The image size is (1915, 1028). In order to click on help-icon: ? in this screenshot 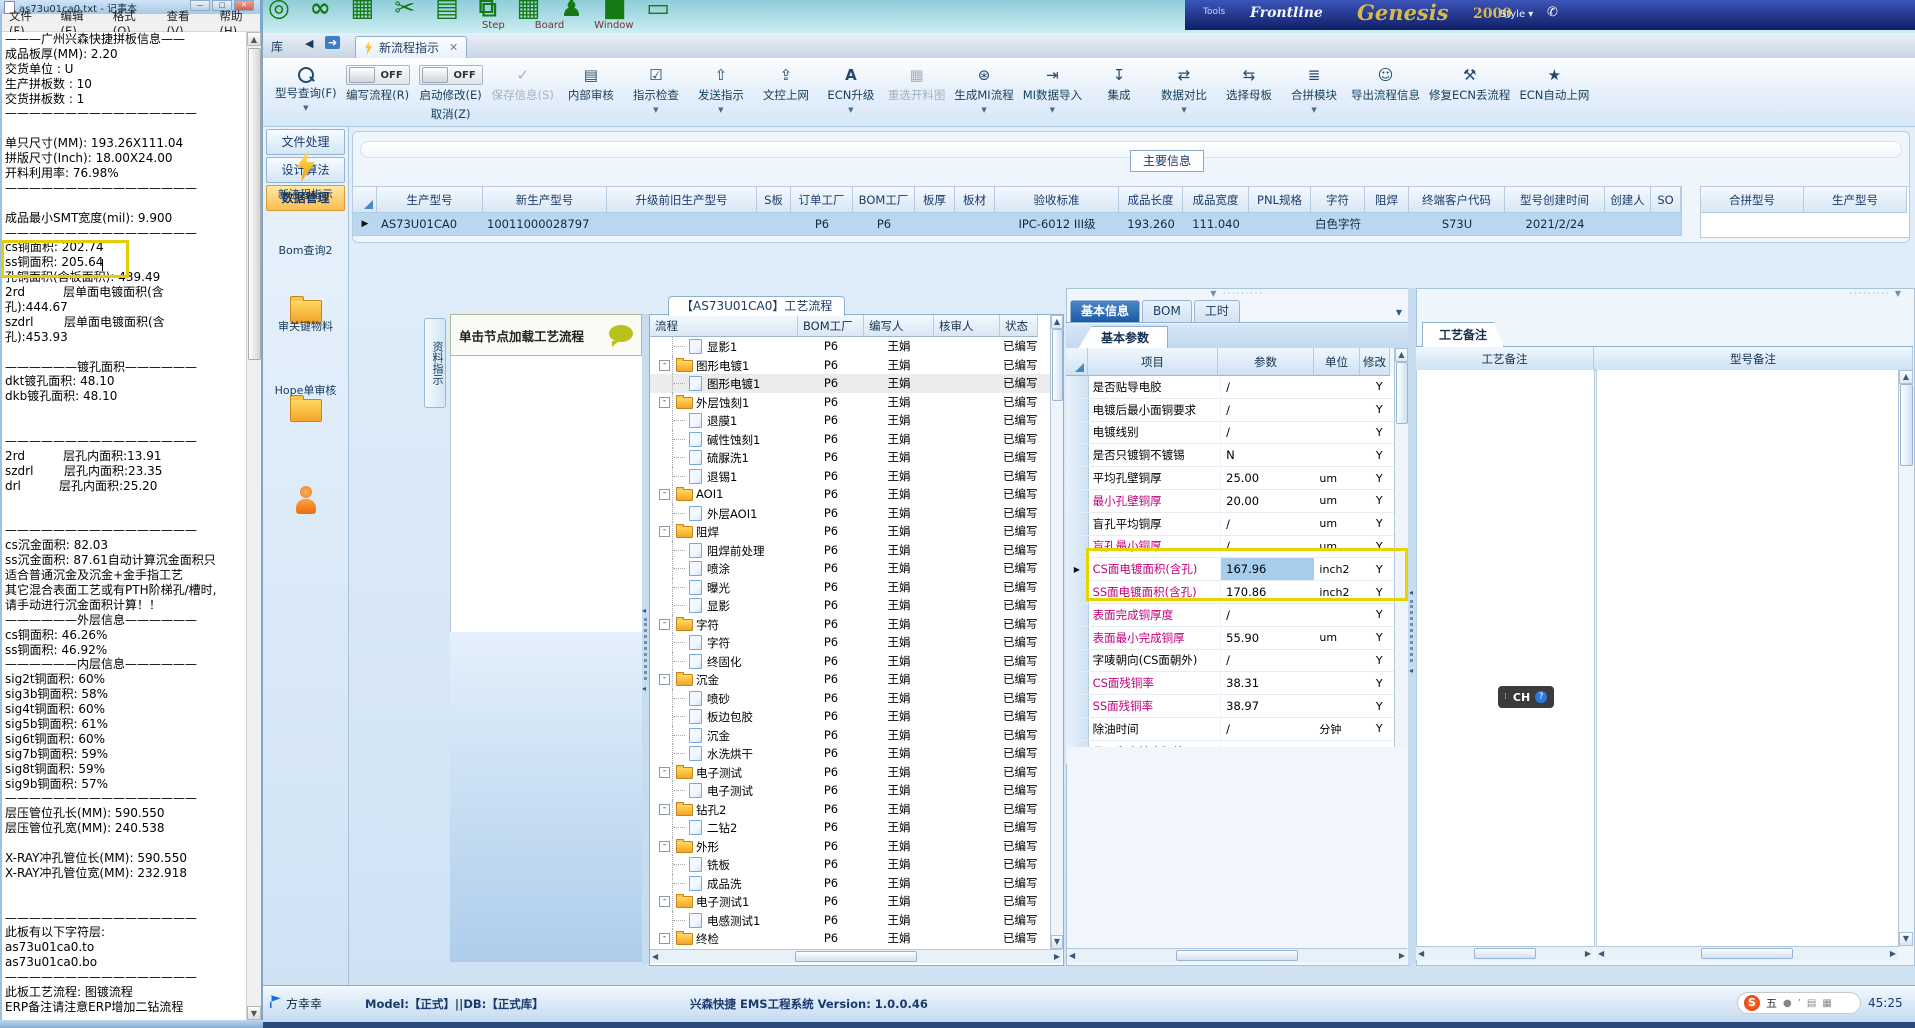, I will do `click(1541, 697)`.